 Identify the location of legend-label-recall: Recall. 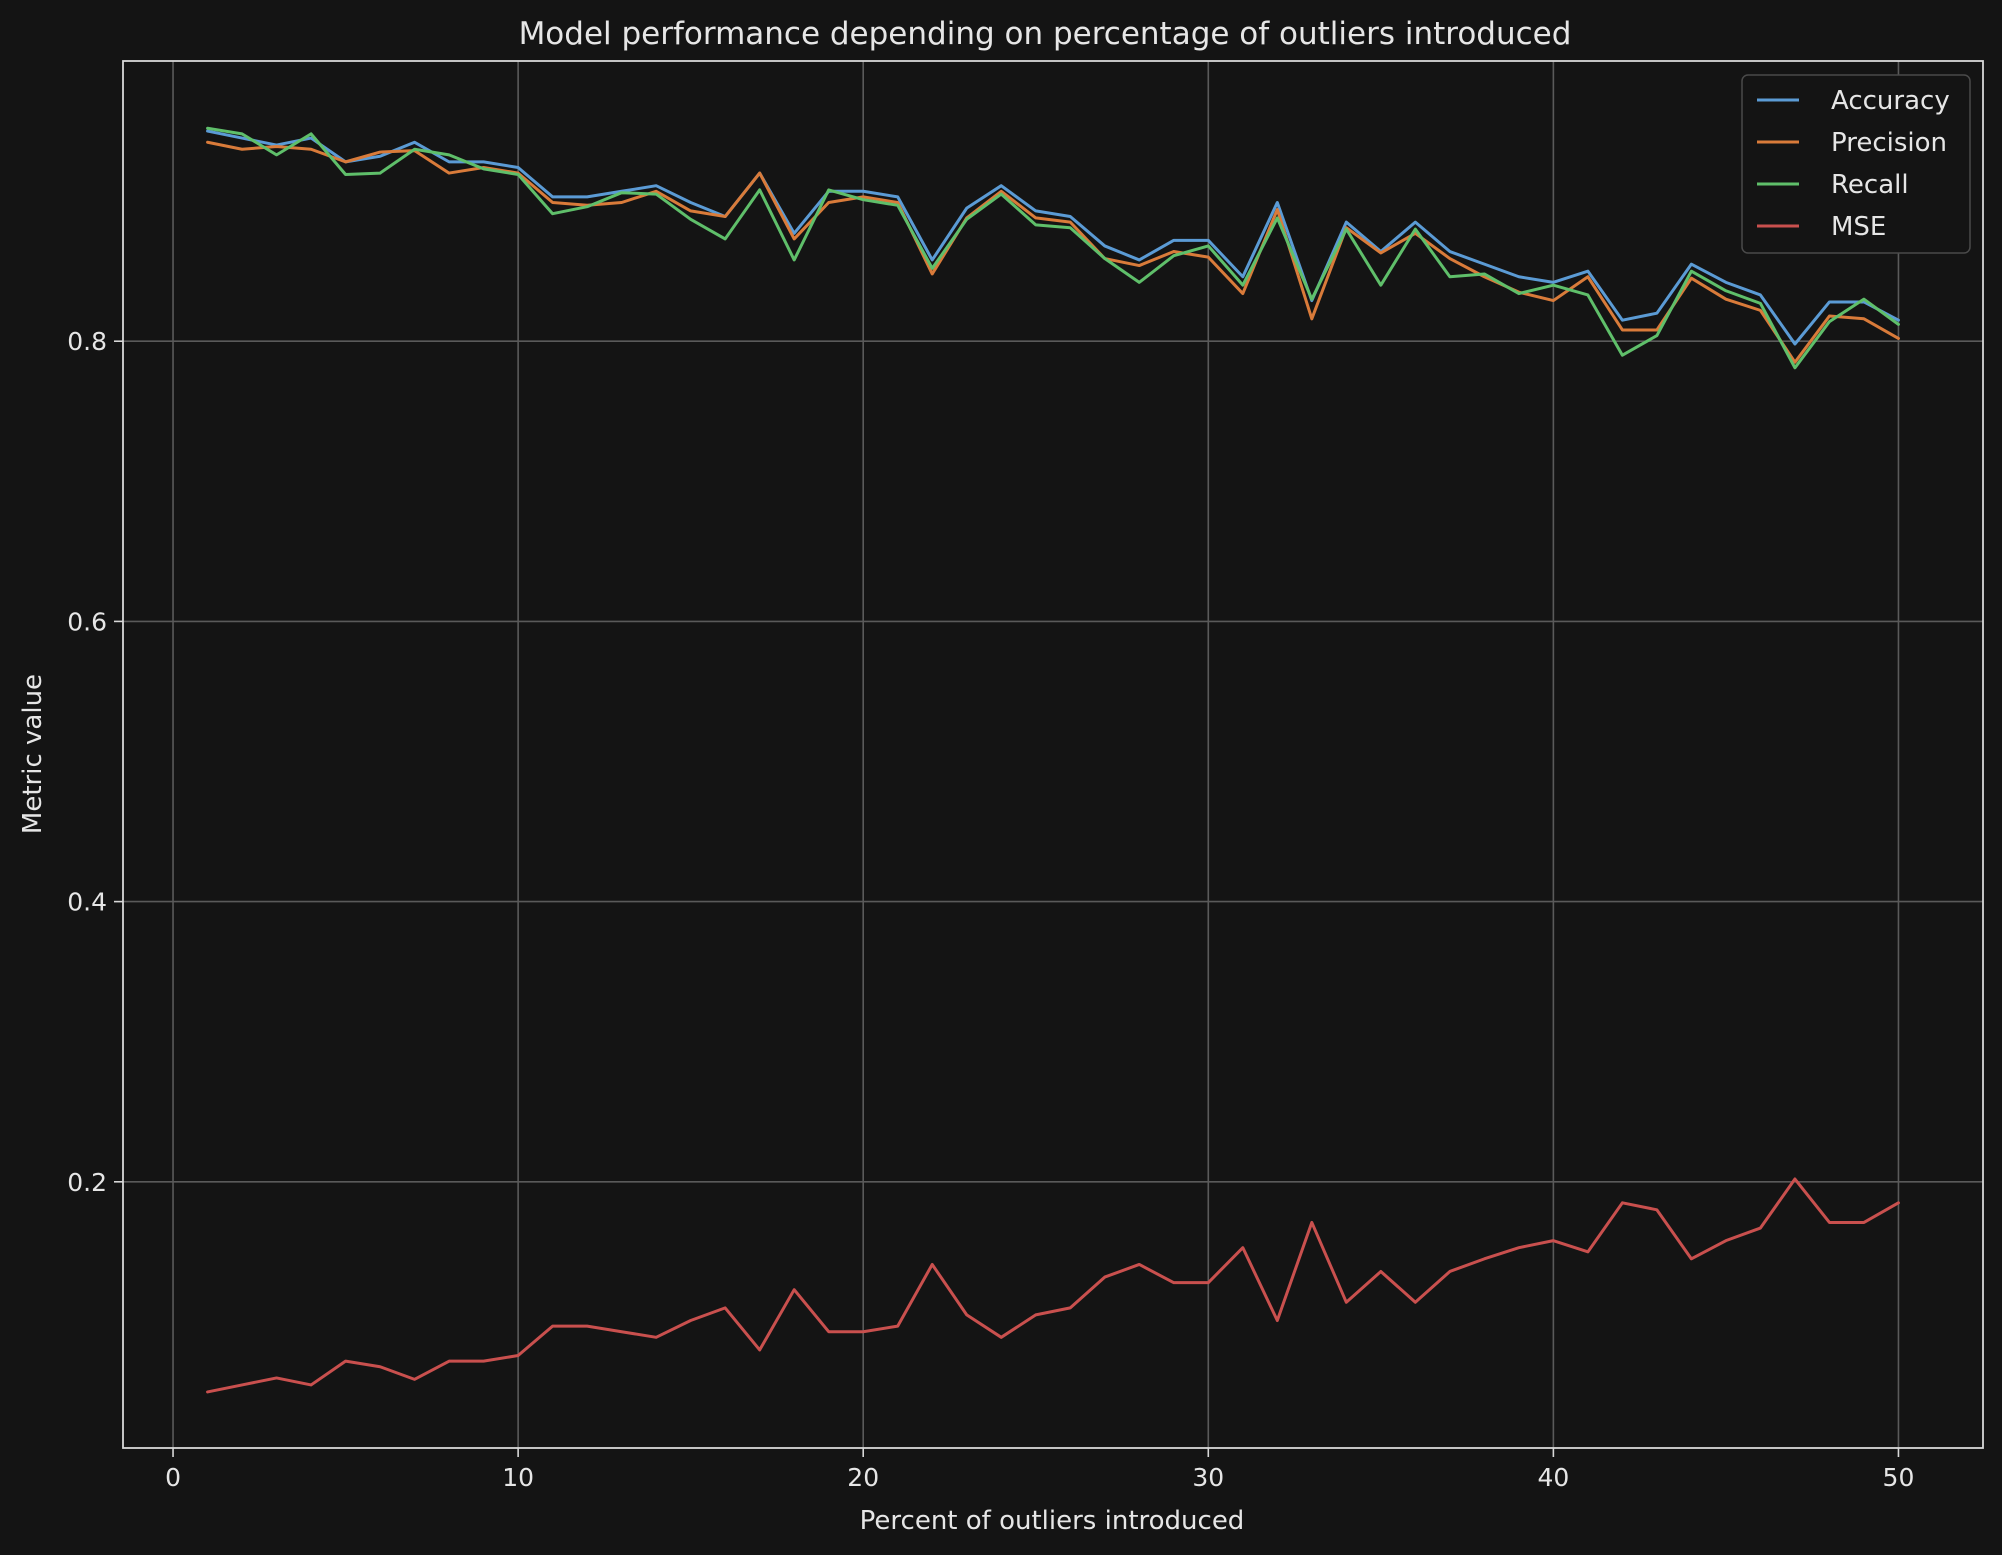
(1870, 185).